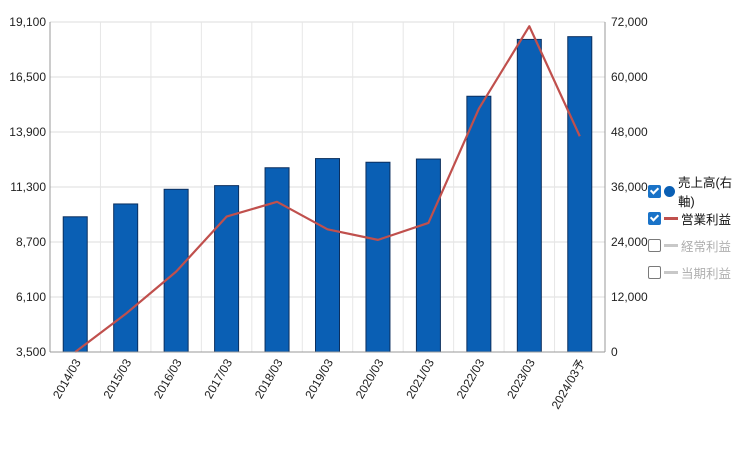 The image size is (750, 454). I want to click on right-tick-label: 48,000, so click(629, 132).